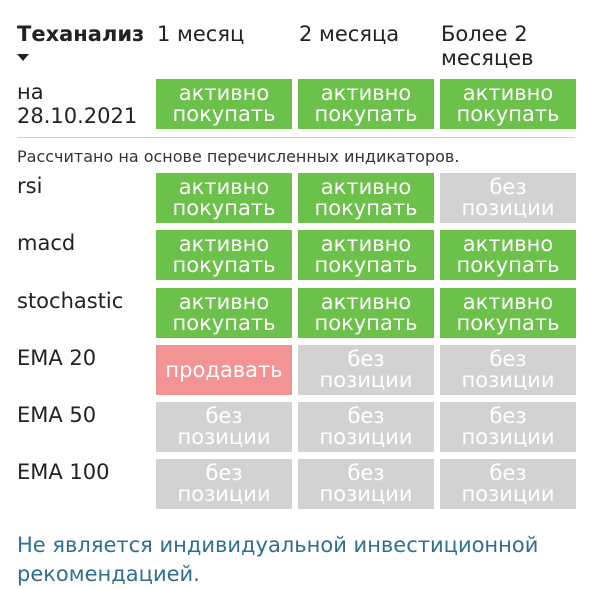  I want to click on column-header-more-than-2-months: Более 2 месяцев, so click(487, 46).